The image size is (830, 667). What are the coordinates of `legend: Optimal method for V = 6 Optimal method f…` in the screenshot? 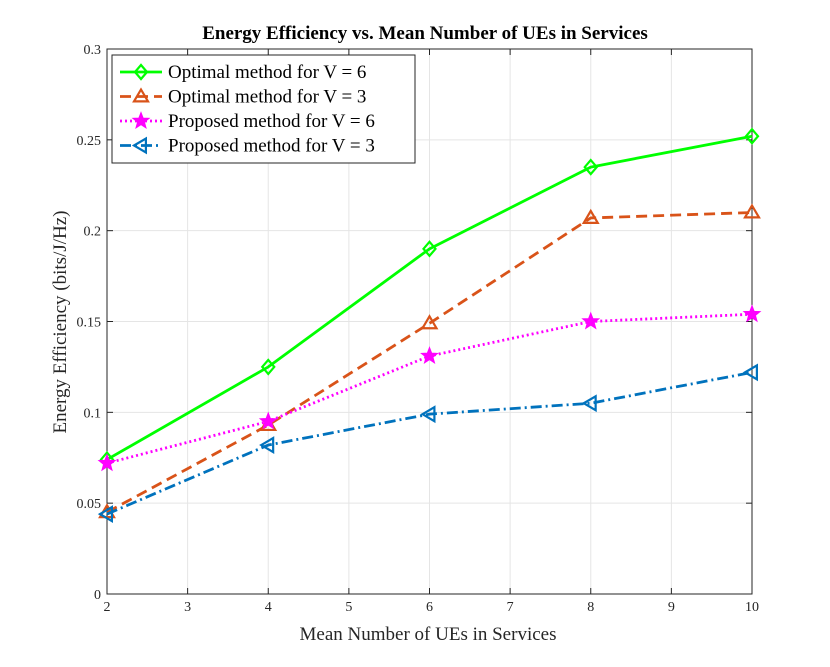 It's located at (263, 109).